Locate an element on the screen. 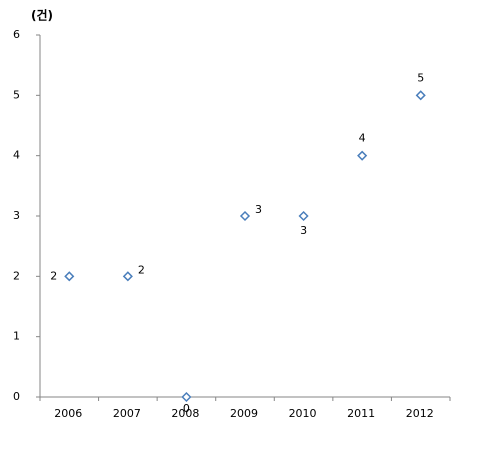  data-label: 0 is located at coordinates (186, 408).